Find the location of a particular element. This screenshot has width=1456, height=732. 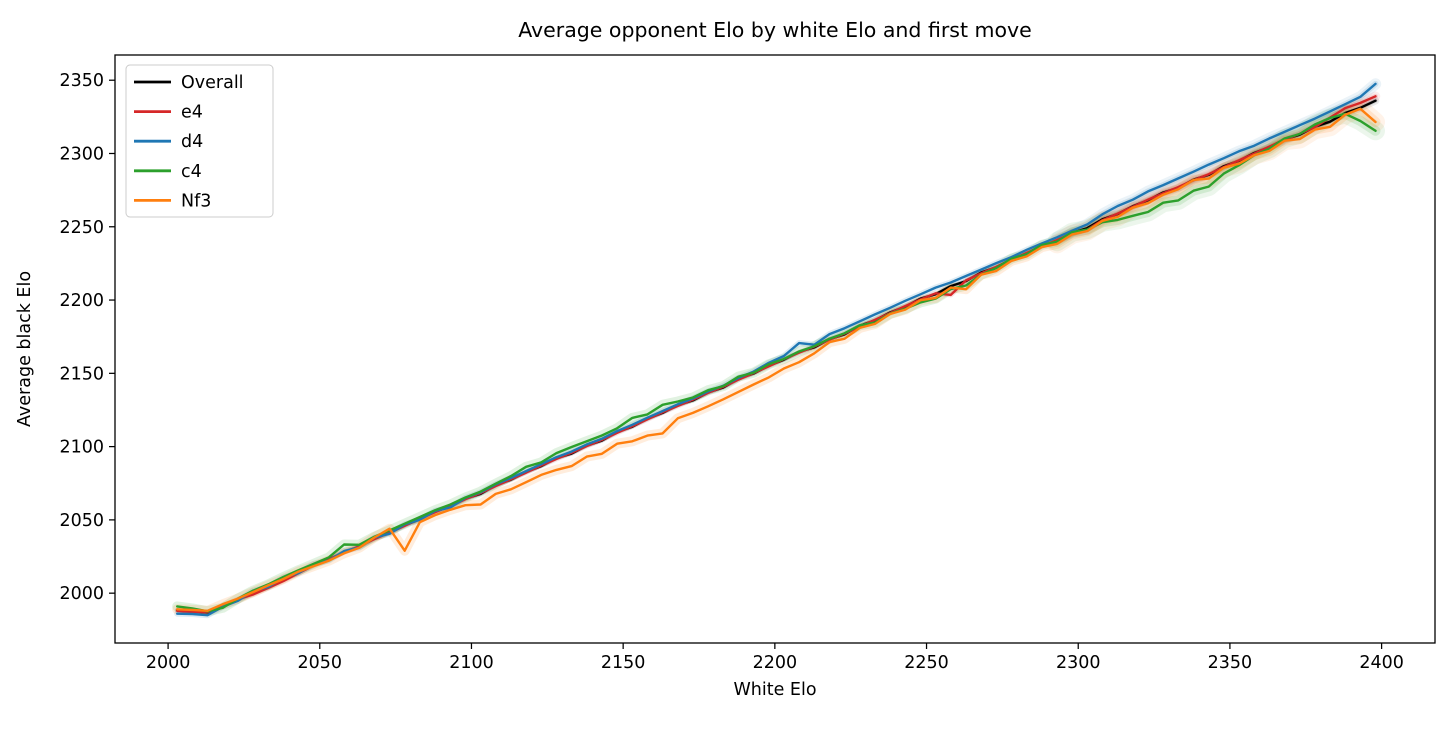

y-tick-label: 2250 is located at coordinates (81, 228).